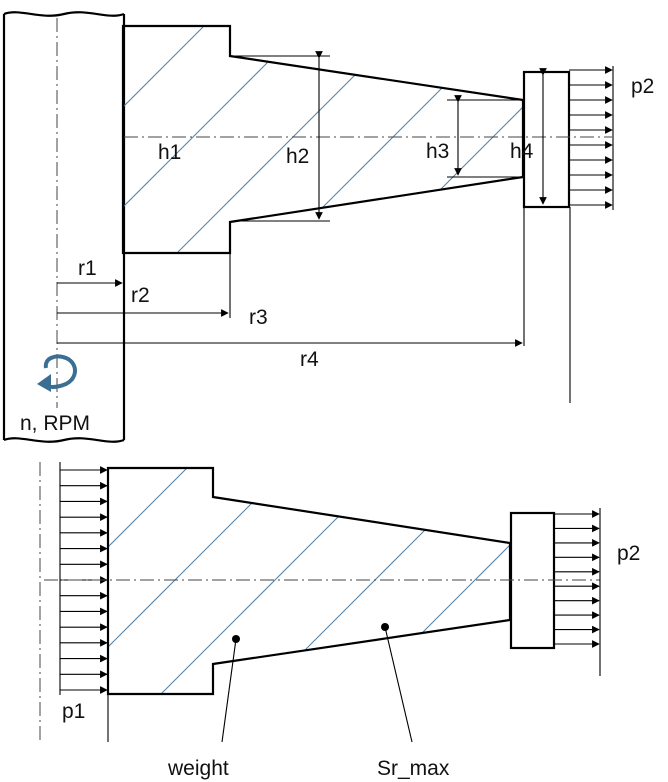  What do you see at coordinates (57, 373) in the screenshot?
I see `rotation-arrow-icon` at bounding box center [57, 373].